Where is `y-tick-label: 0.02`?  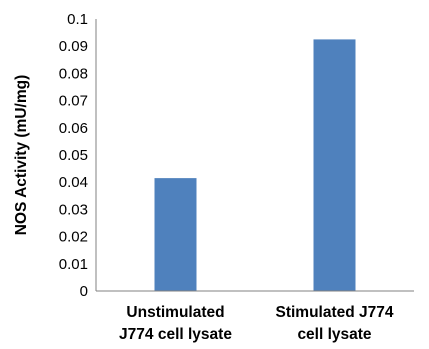 y-tick-label: 0.02 is located at coordinates (73, 237).